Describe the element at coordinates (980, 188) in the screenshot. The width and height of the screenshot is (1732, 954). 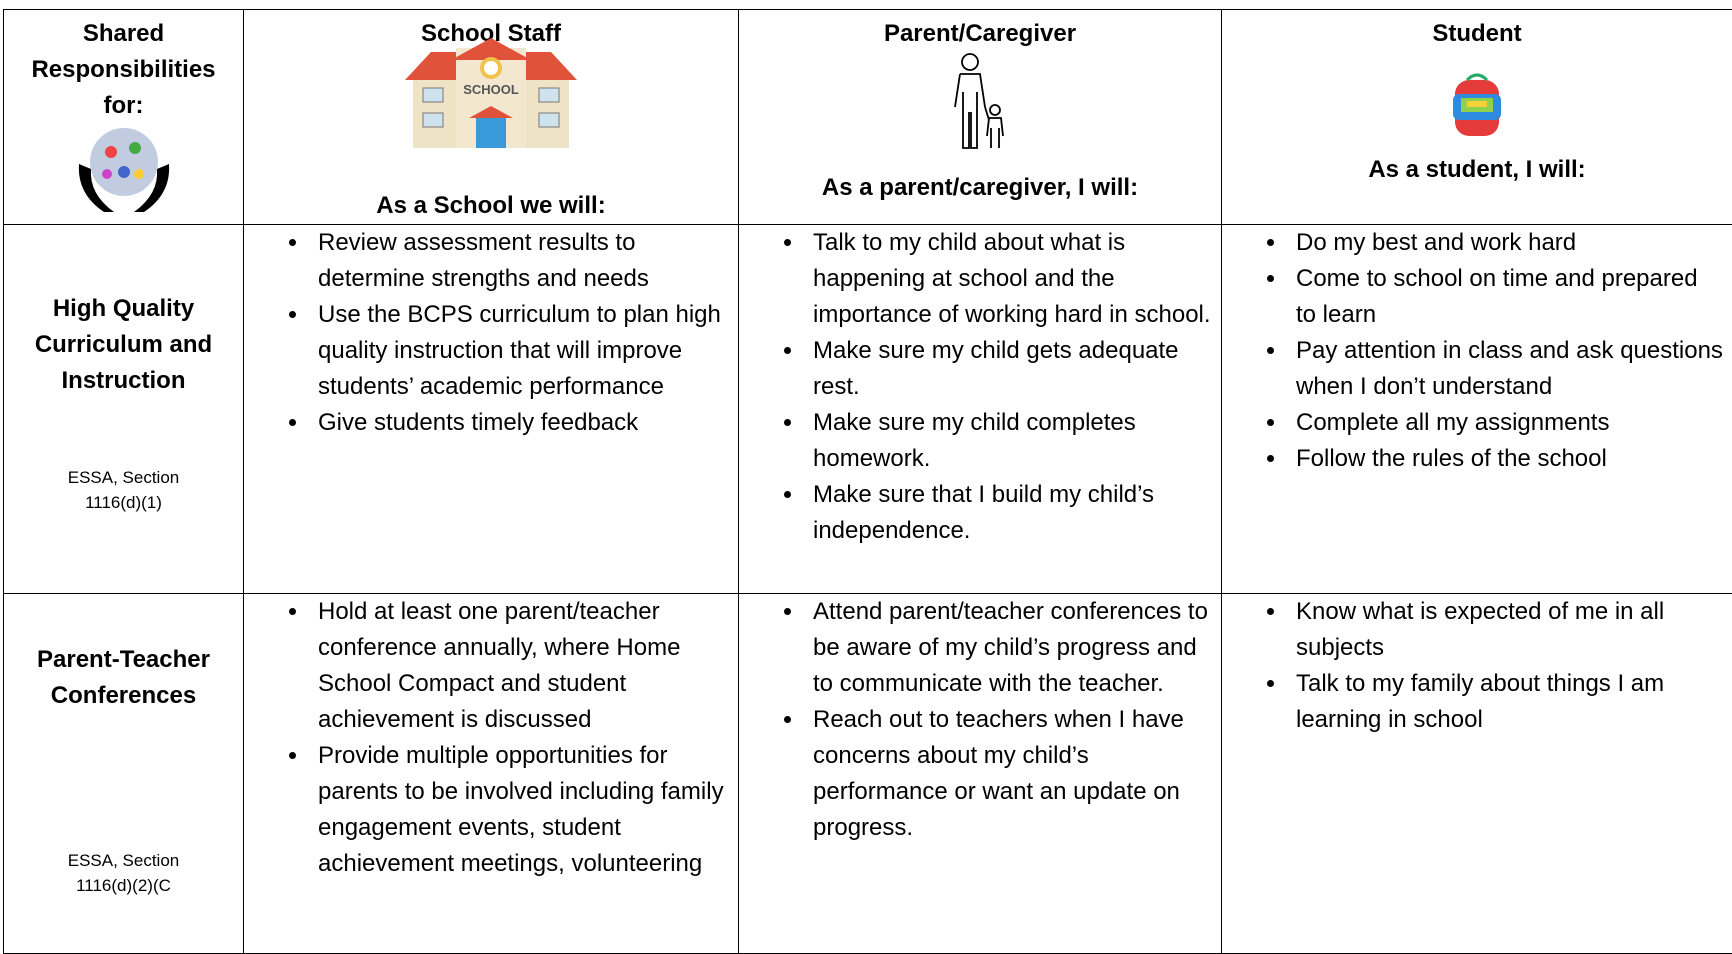
I see `column-subtitle: As a parent/caregiver, I will:` at that location.